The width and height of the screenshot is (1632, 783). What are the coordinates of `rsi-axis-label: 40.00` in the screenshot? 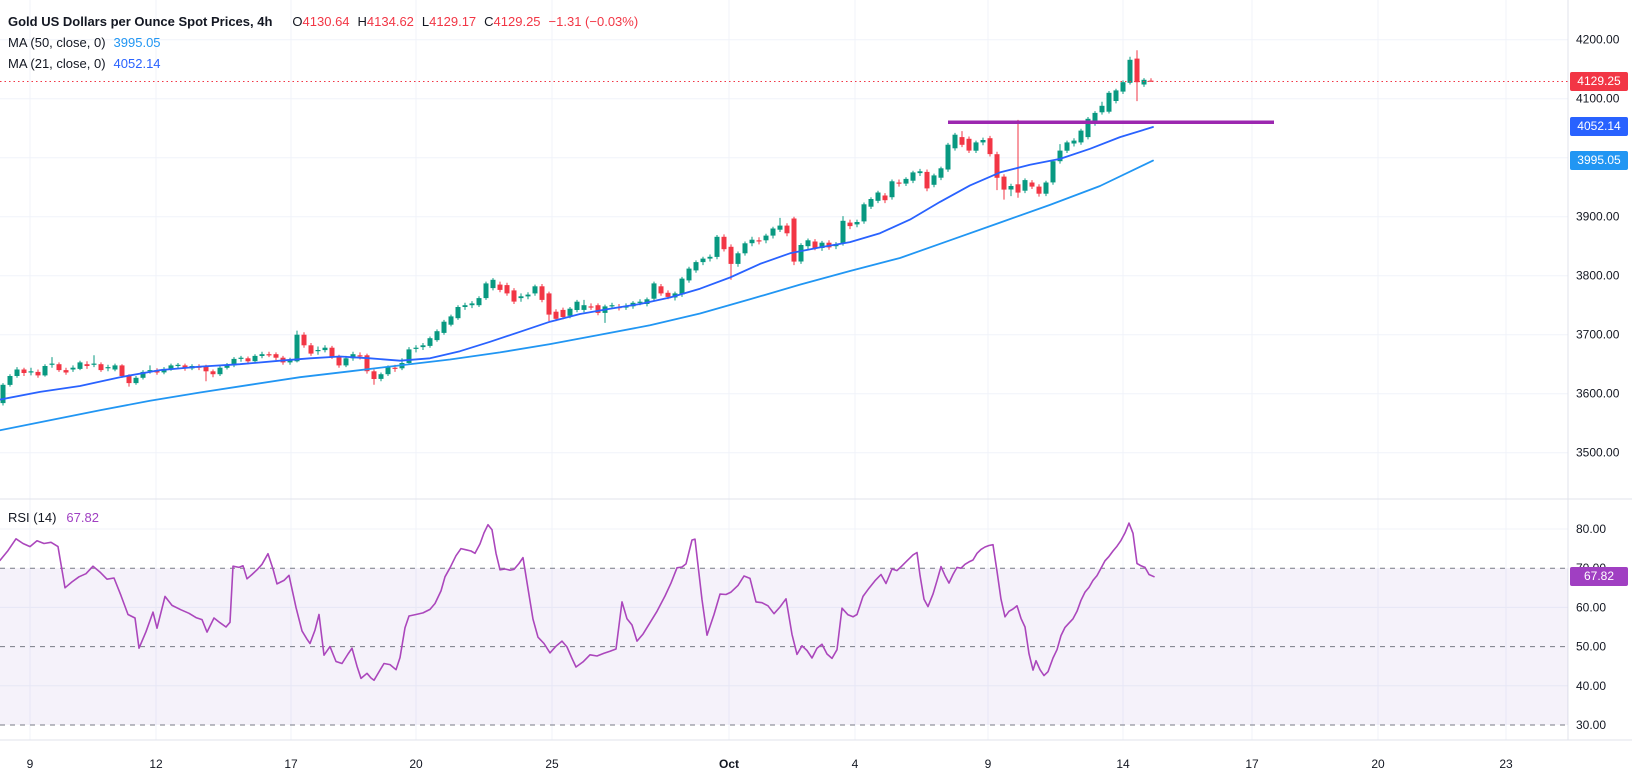 It's located at (1591, 686).